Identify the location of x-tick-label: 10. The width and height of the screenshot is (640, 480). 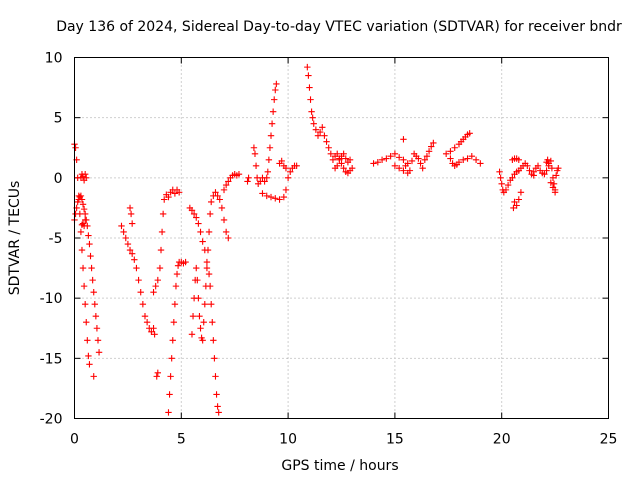
(288, 440).